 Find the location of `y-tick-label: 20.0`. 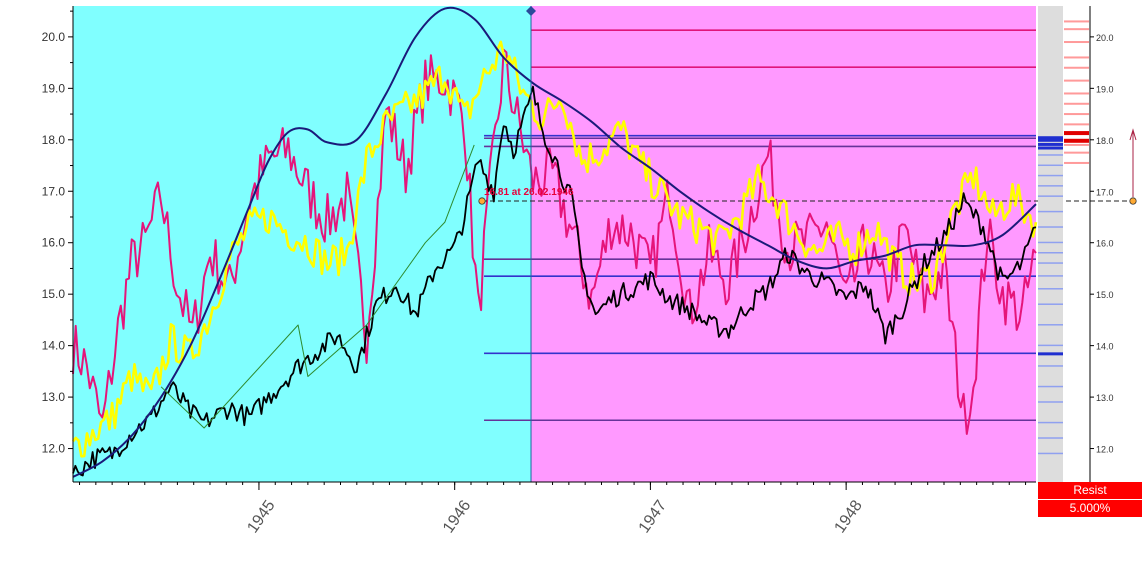

y-tick-label: 20.0 is located at coordinates (54, 37).